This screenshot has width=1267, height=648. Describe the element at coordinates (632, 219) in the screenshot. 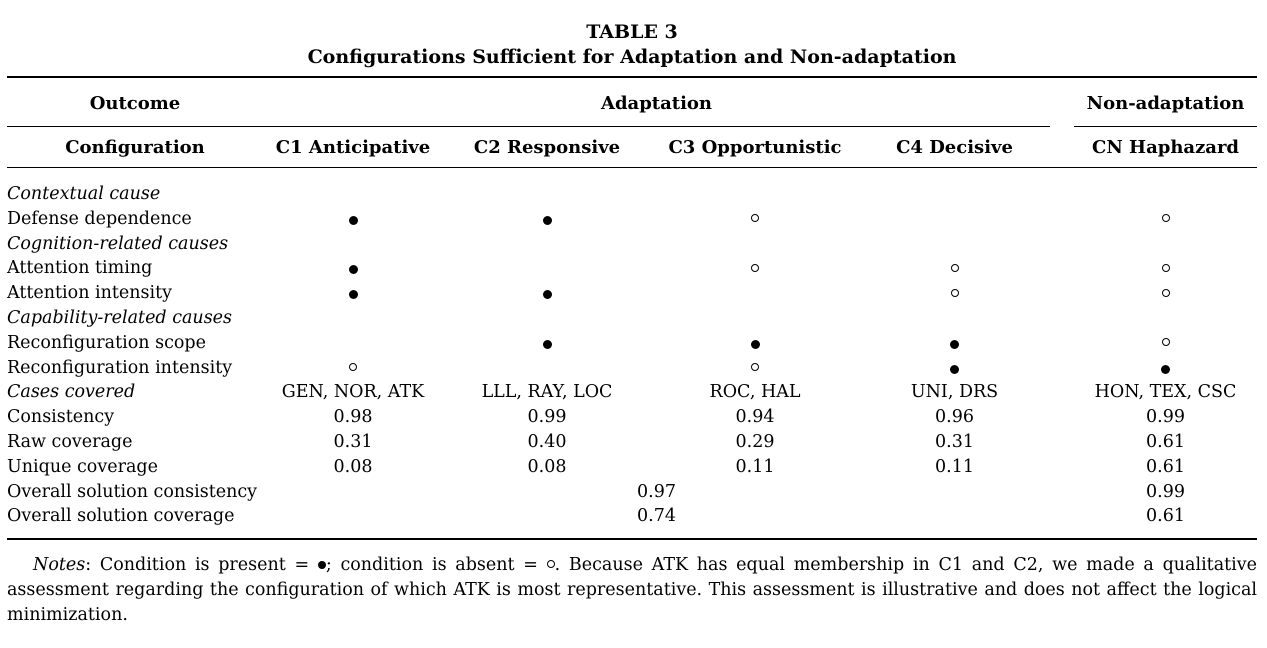

I see `table-row: Defense dependence` at that location.